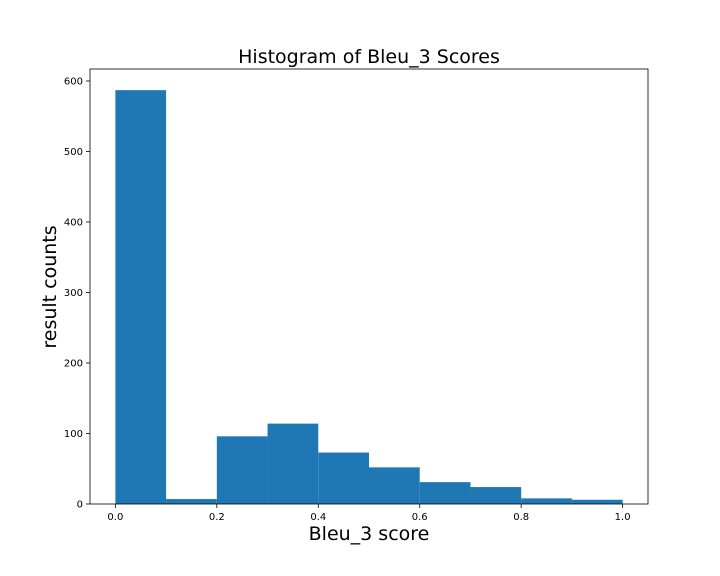  What do you see at coordinates (369, 534) in the screenshot?
I see `x-axis-label: Bleu_3 score` at bounding box center [369, 534].